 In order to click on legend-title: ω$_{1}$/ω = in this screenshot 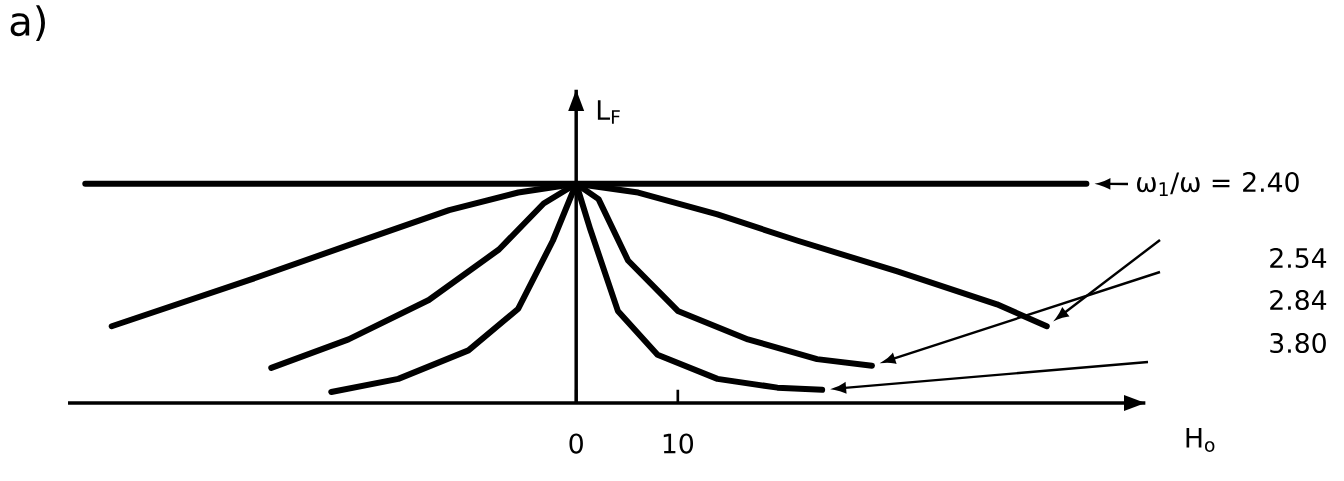, I will do `click(1183, 184)`.